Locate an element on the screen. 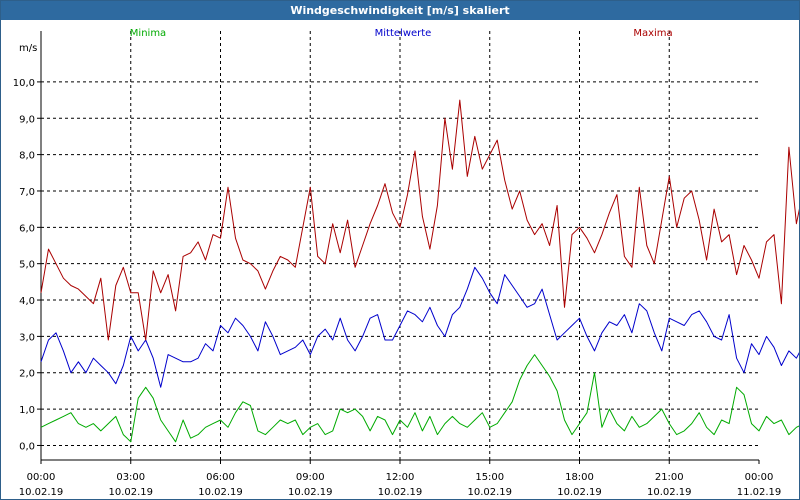 This screenshot has height=500, width=800. x-tick-time-label: 12:00 is located at coordinates (400, 477).